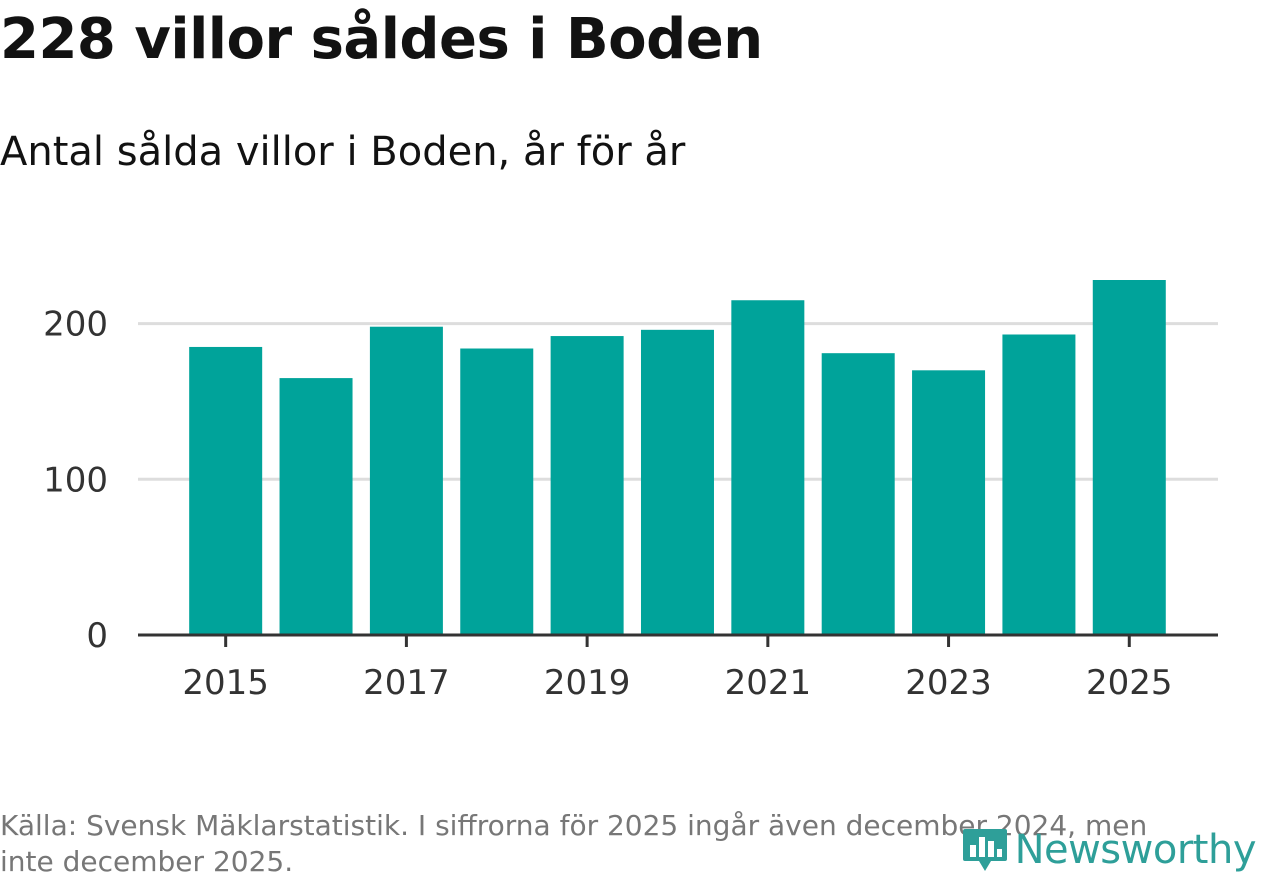 The height and width of the screenshot is (880, 1262). What do you see at coordinates (226, 490) in the screenshot?
I see `bar-2015` at bounding box center [226, 490].